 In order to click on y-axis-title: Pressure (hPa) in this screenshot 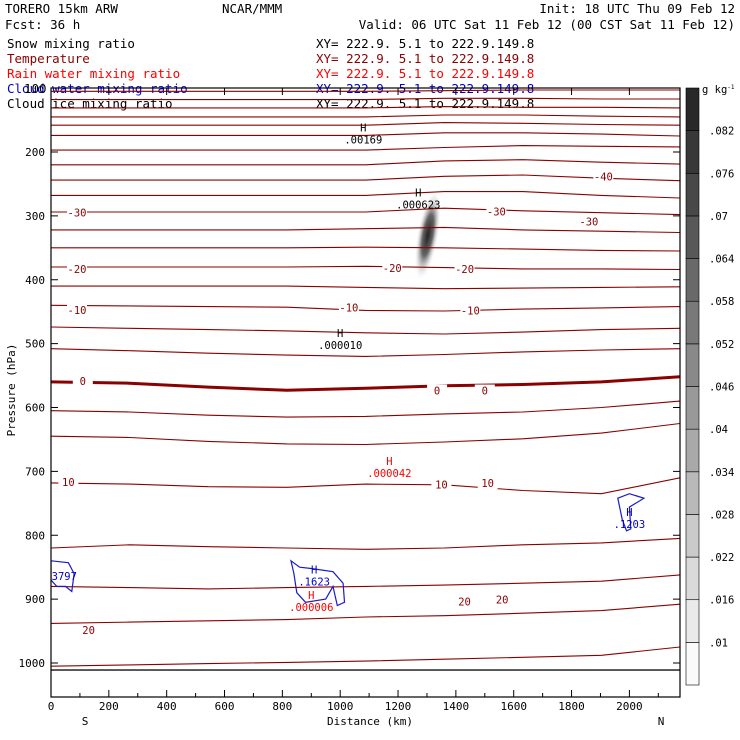, I will do `click(11, 390)`.